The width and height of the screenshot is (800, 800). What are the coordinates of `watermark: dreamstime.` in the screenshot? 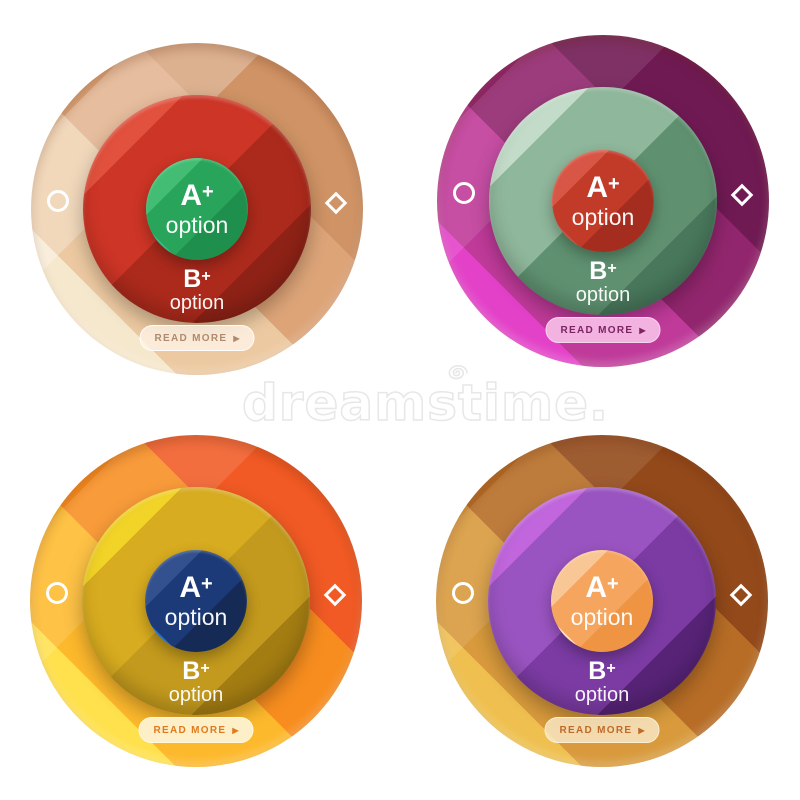 It's located at (425, 403).